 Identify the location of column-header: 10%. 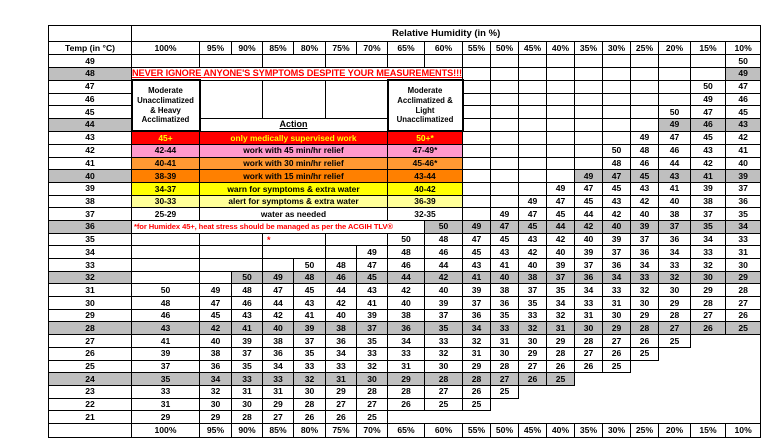
(743, 48).